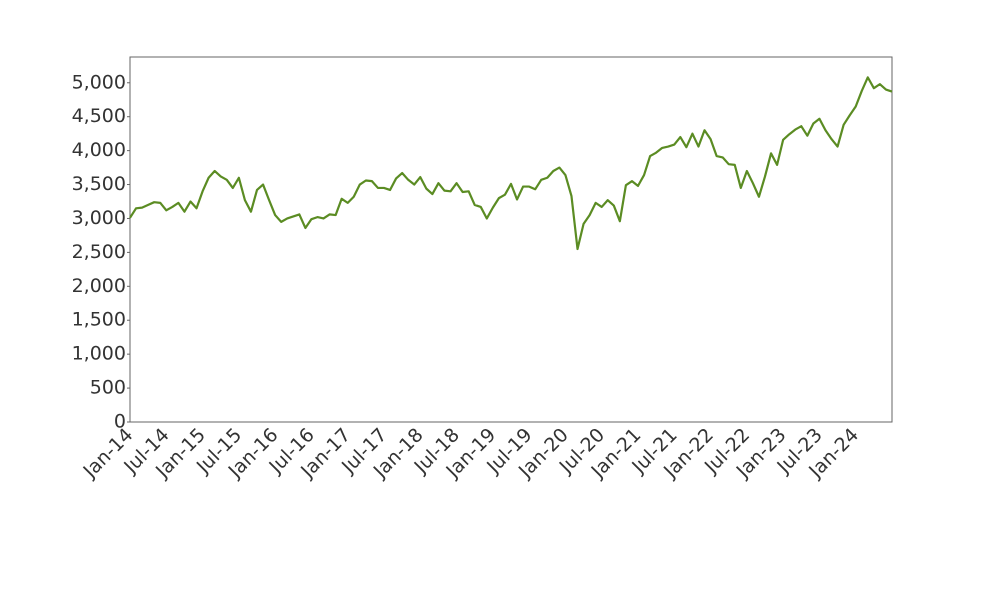 Image resolution: width=1000 pixels, height=600 pixels. Describe the element at coordinates (99, 116) in the screenshot. I see `y-tick-label: 4,500` at that location.